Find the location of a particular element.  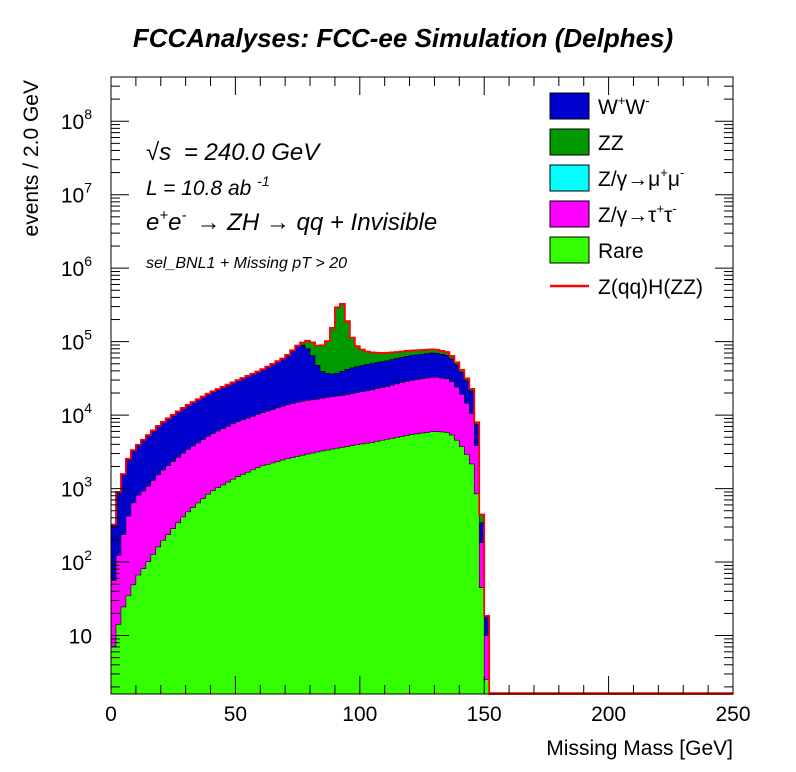

chart-title: FCCAnalyses: FCC-ee Simulation (Delphes) is located at coordinates (403, 38).